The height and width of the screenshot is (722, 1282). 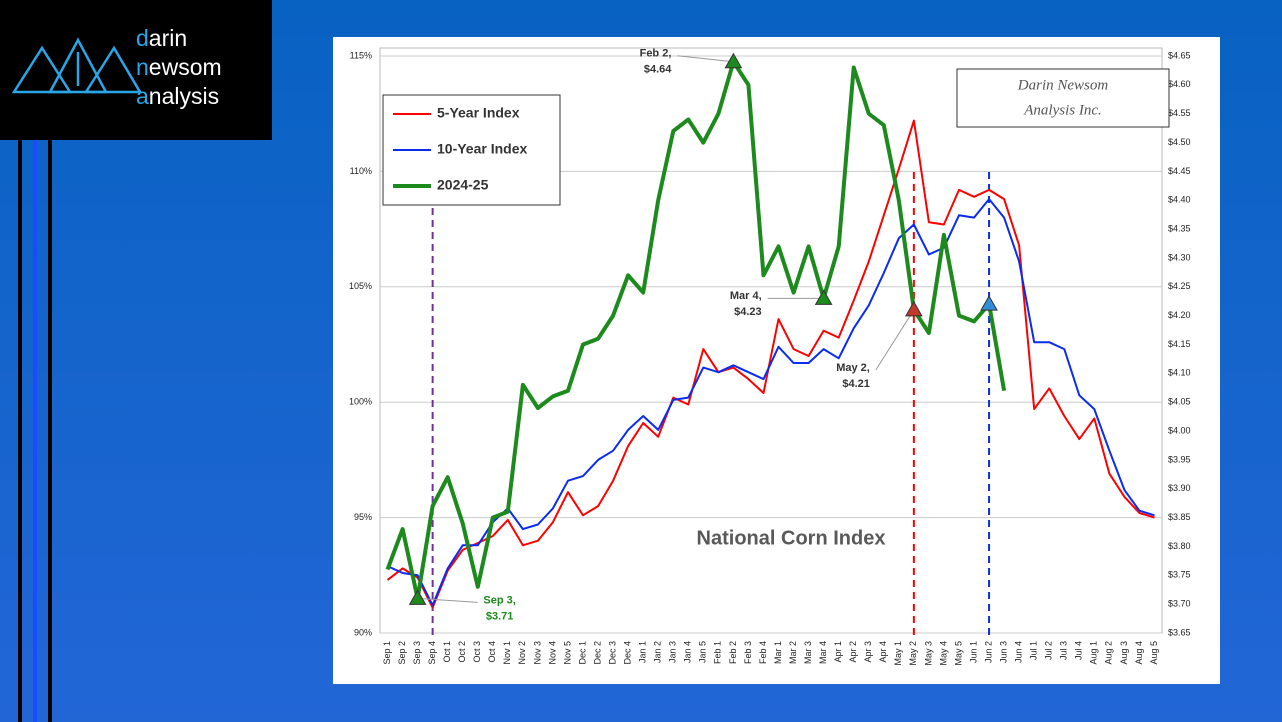 What do you see at coordinates (477, 652) in the screenshot?
I see `x-tick-label: Oct 3` at bounding box center [477, 652].